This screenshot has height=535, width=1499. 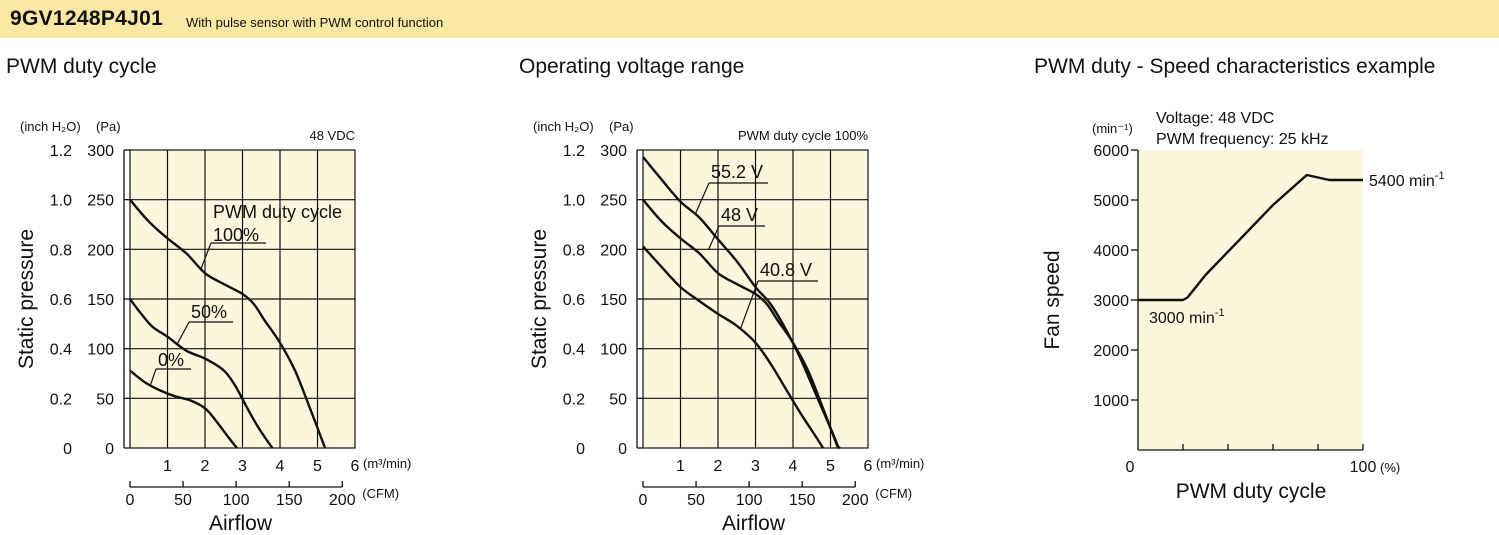 What do you see at coordinates (1251, 491) in the screenshot?
I see `c3-x-label: PWM duty cycle` at bounding box center [1251, 491].